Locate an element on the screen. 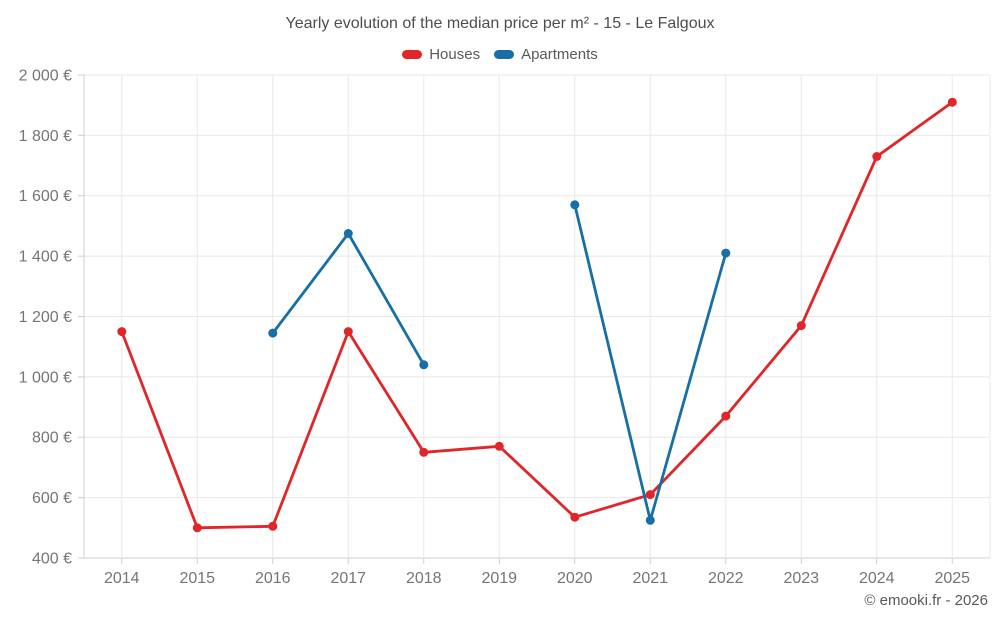 The width and height of the screenshot is (1000, 625). data-point-apartments-2020 is located at coordinates (575, 205).